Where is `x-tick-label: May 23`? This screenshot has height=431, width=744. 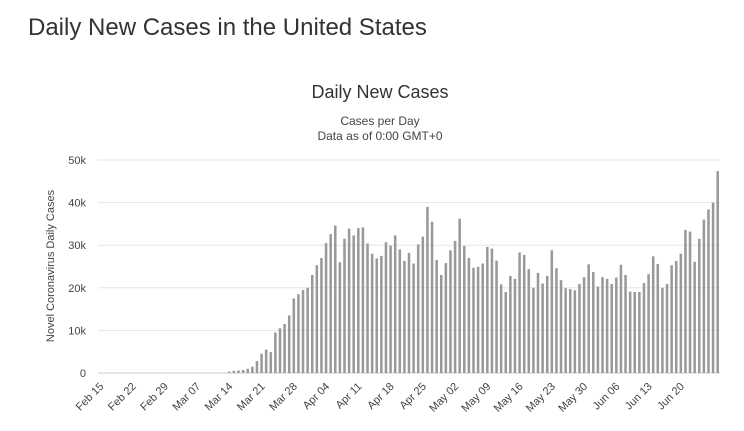
x-tick-label: May 23 is located at coordinates (541, 398).